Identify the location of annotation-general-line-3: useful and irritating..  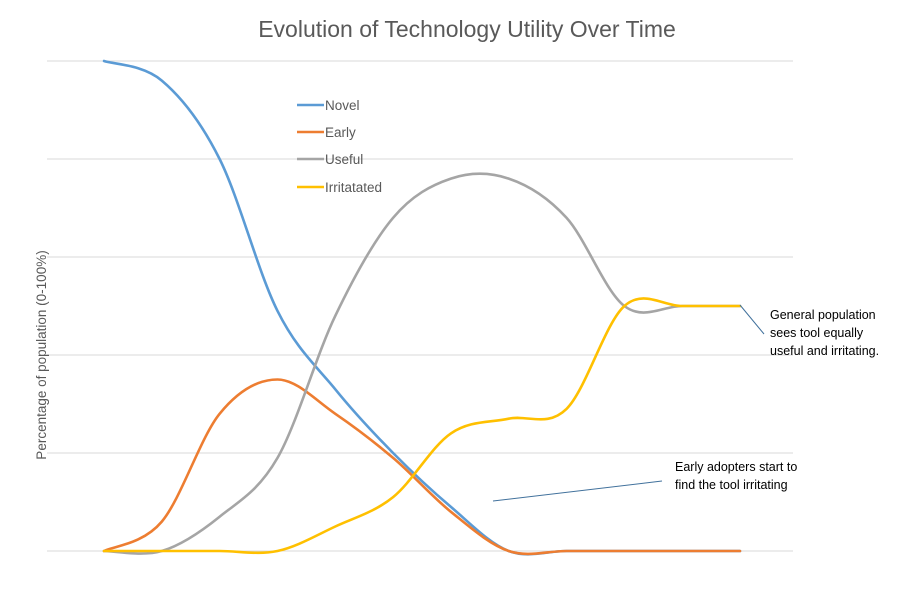
(824, 351).